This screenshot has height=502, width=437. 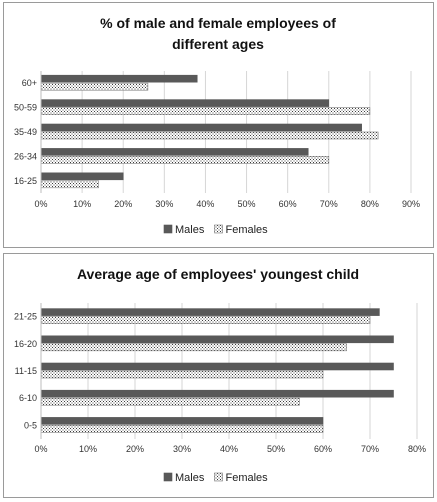 What do you see at coordinates (25, 108) in the screenshot?
I see `category-label: 50-59` at bounding box center [25, 108].